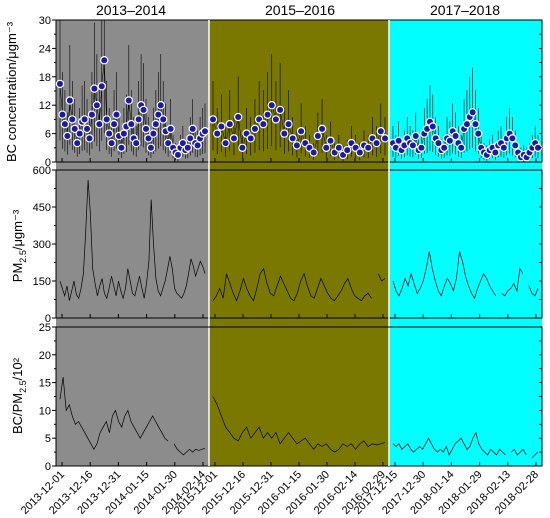 The height and width of the screenshot is (518, 550). Describe the element at coordinates (300, 10) in the screenshot. I see `period-title-2: 2015–2016` at that location.